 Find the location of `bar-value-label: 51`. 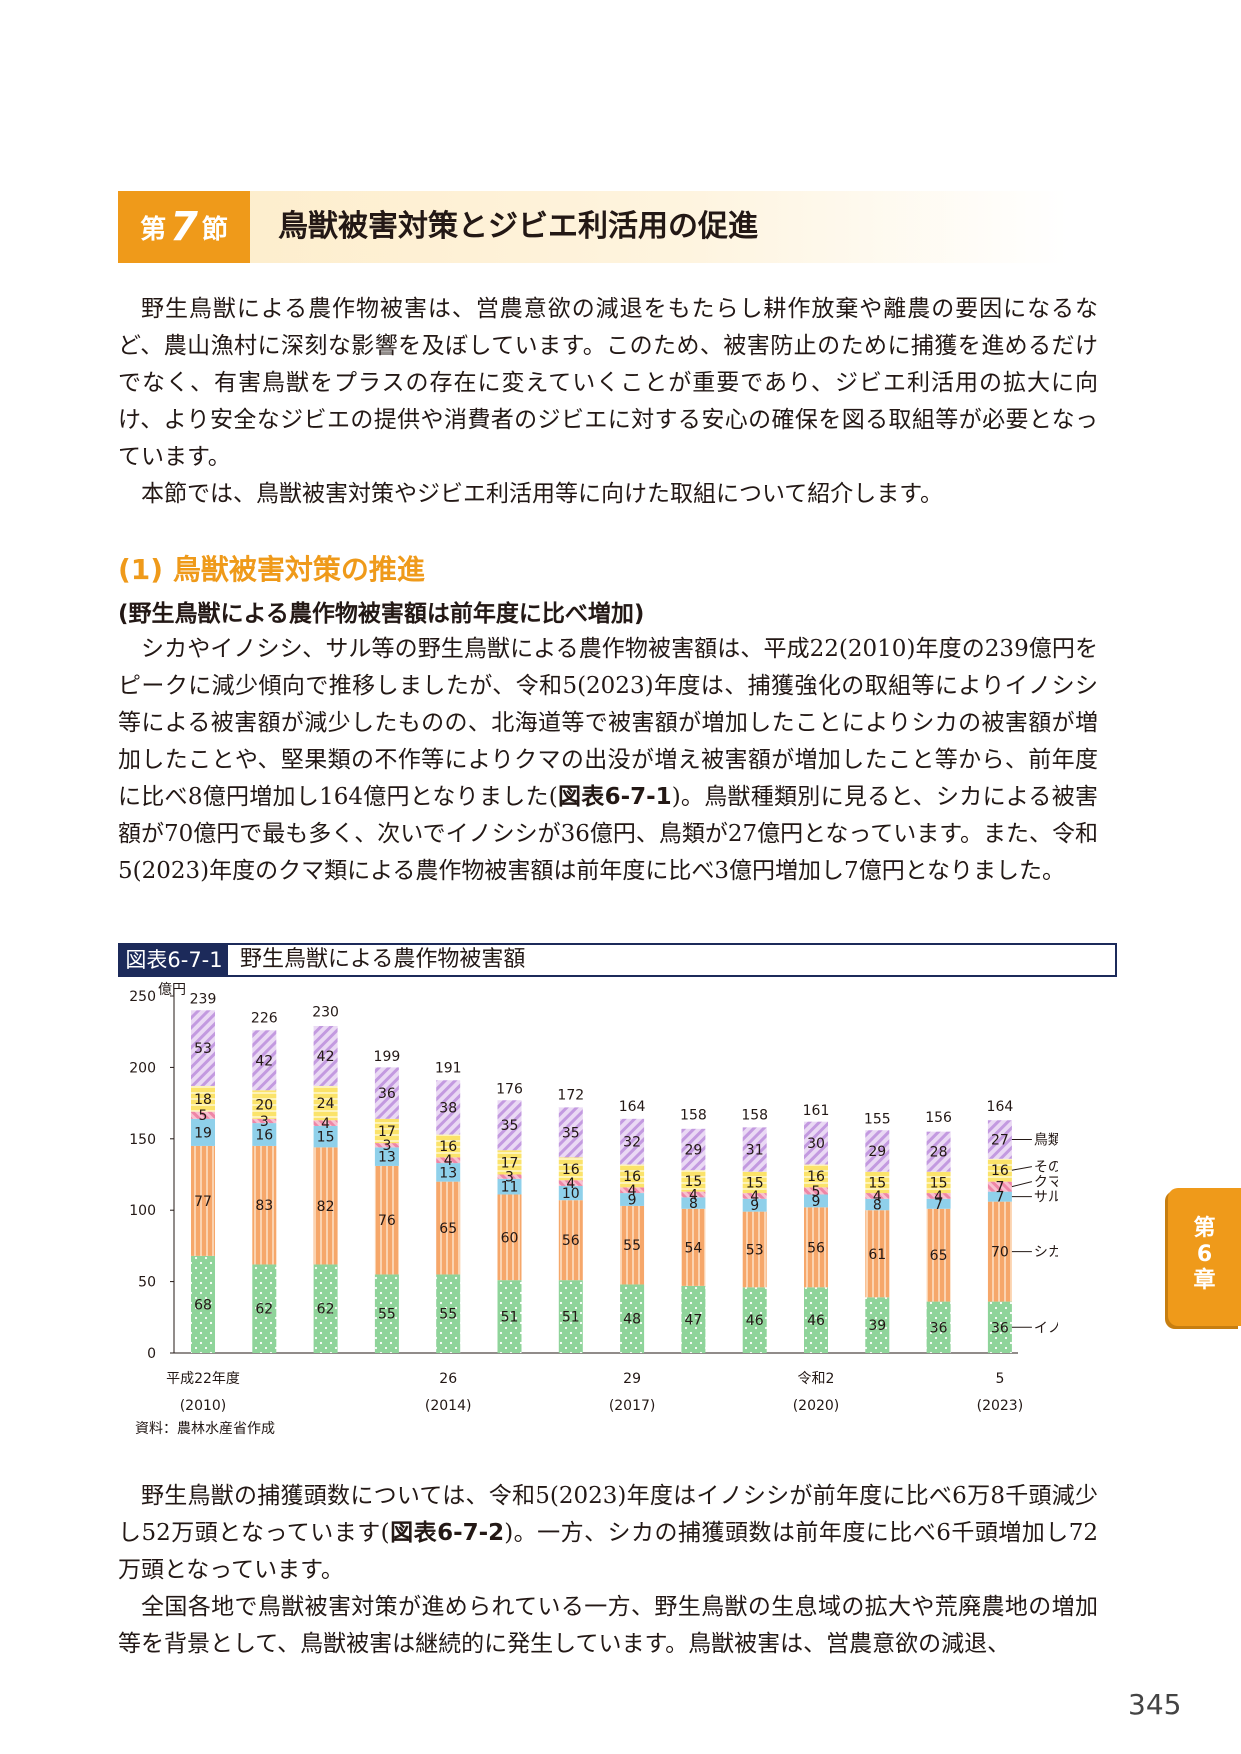

bar-value-label: 51 is located at coordinates (510, 1318).